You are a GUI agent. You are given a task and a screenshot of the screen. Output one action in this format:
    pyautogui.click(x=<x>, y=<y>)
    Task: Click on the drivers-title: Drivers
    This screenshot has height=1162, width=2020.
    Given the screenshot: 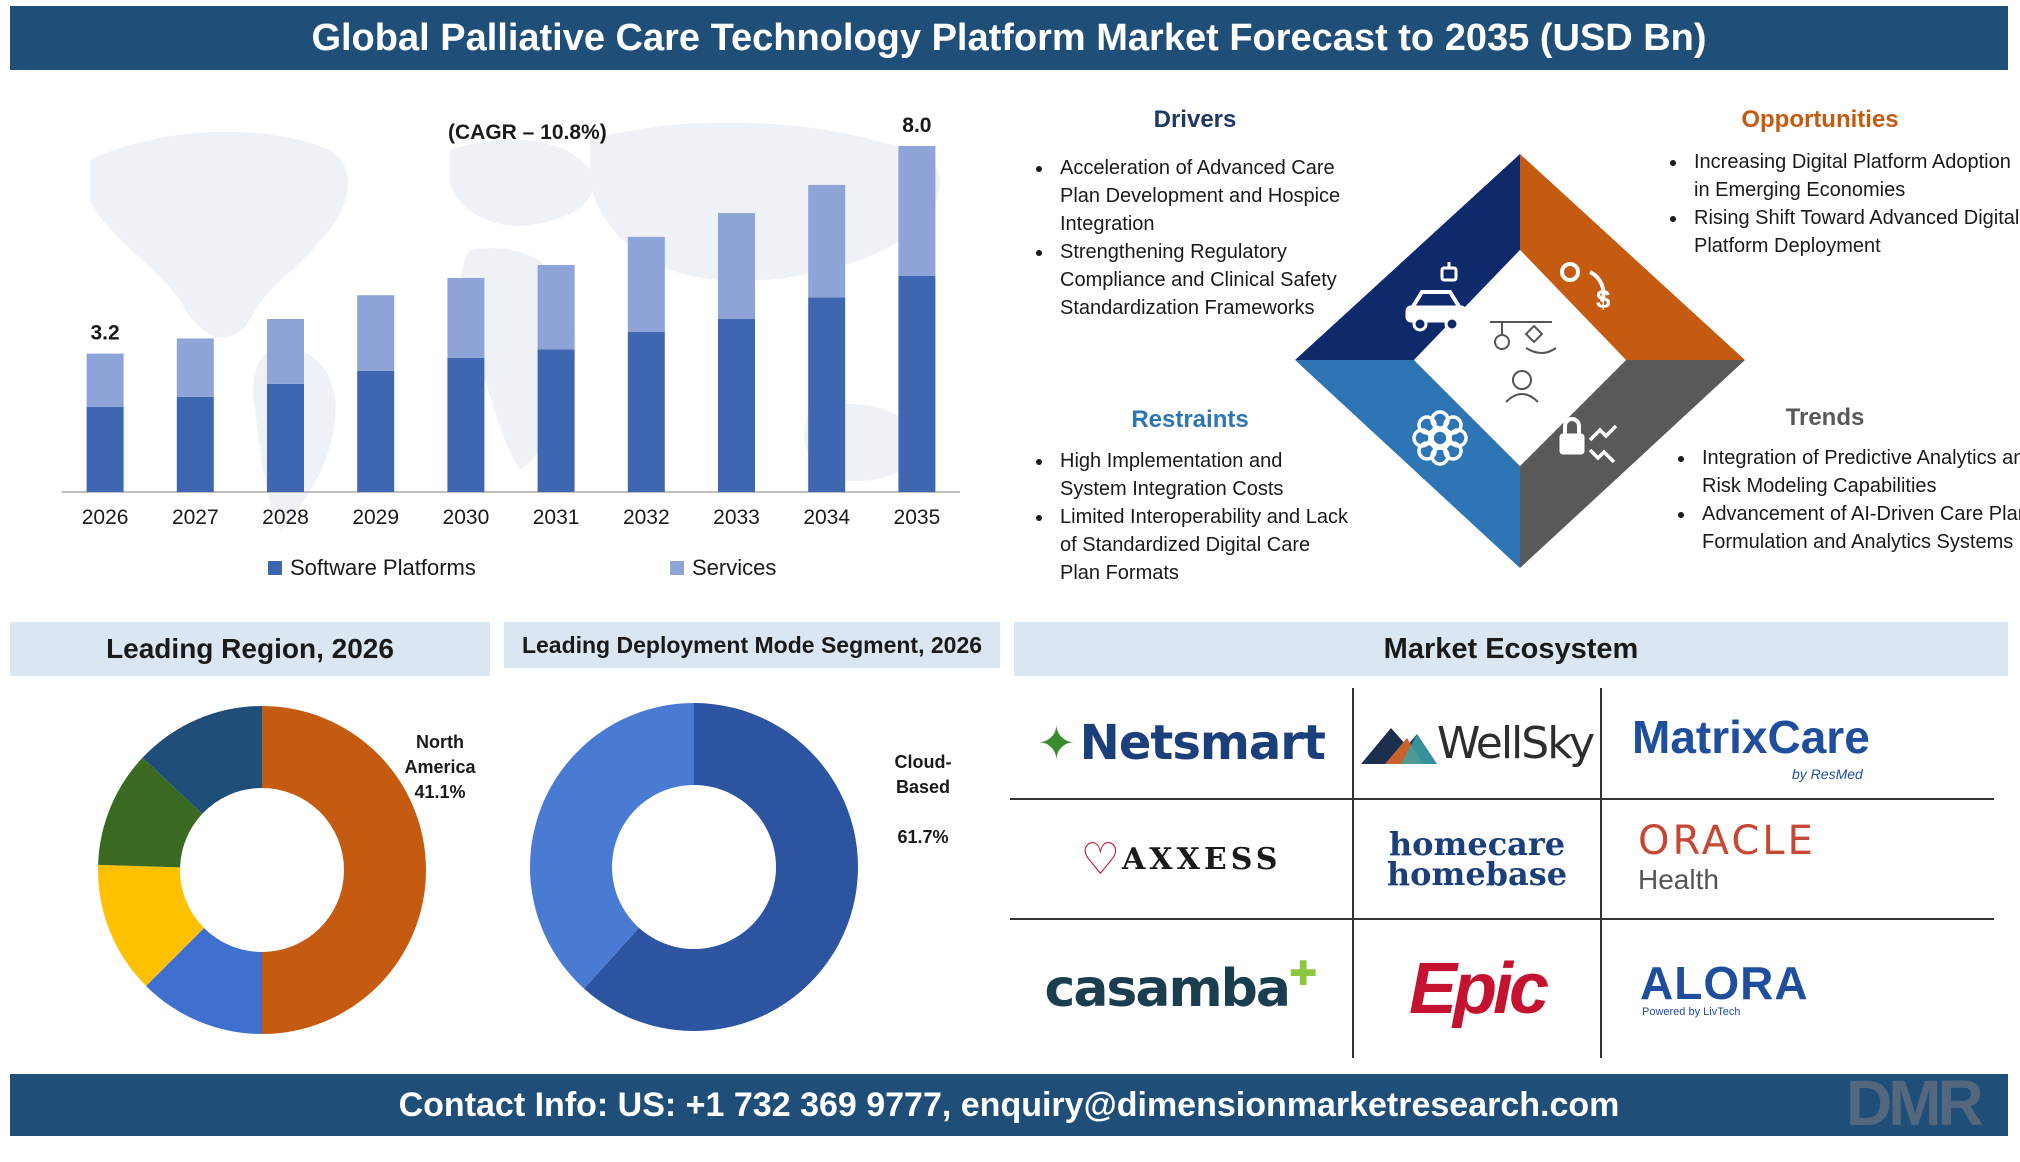 What is the action you would take?
    pyautogui.click(x=1195, y=119)
    